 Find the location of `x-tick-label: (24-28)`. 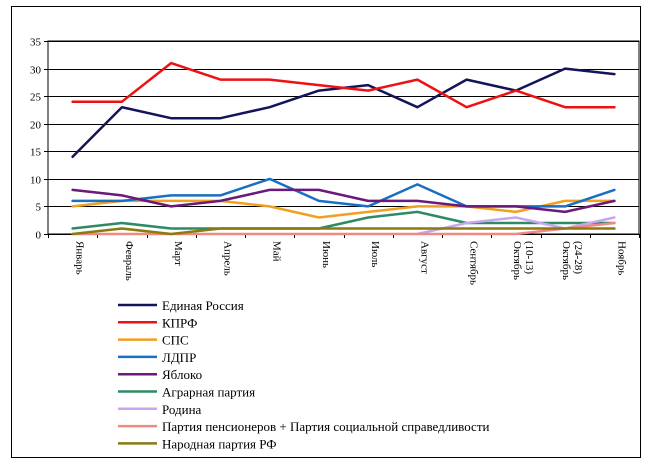

x-tick-label: (24-28) is located at coordinates (578, 257).